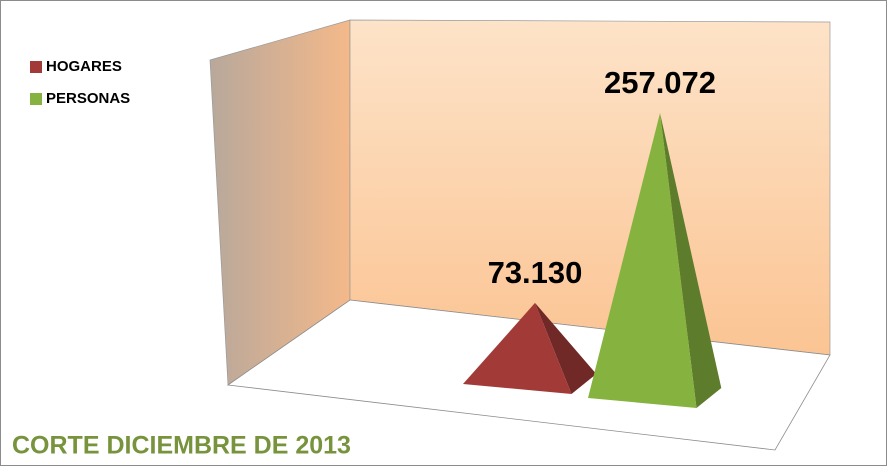 The image size is (887, 466). What do you see at coordinates (181, 446) in the screenshot?
I see `chart-title: CORTE DICIEMBRE DE 2013` at bounding box center [181, 446].